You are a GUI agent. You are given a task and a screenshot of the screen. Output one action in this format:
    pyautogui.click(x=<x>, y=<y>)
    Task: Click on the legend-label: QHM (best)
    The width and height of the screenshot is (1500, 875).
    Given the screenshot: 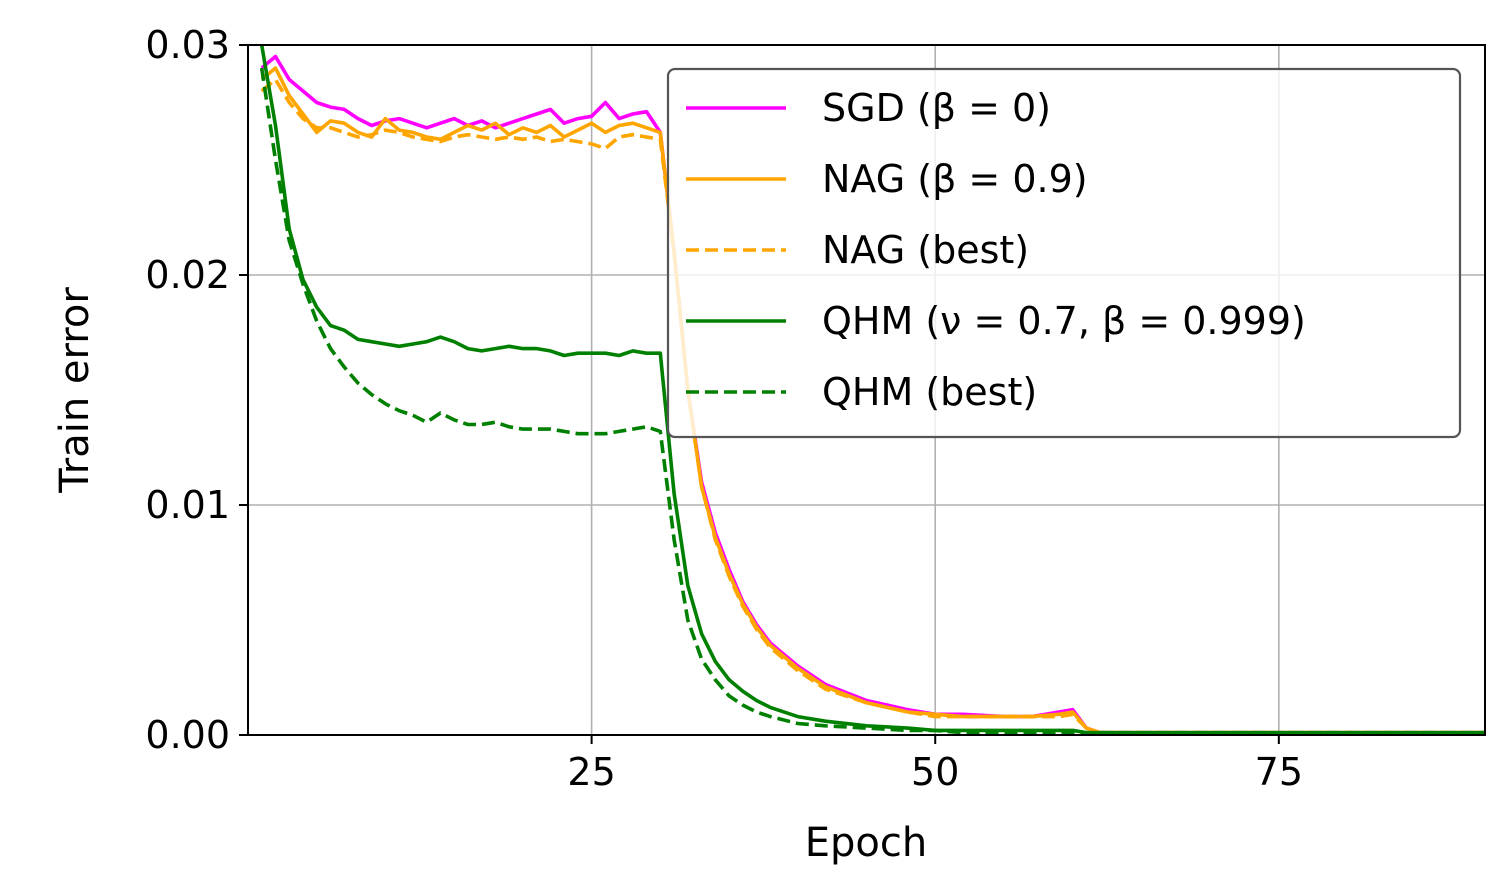 What is the action you would take?
    pyautogui.click(x=929, y=392)
    